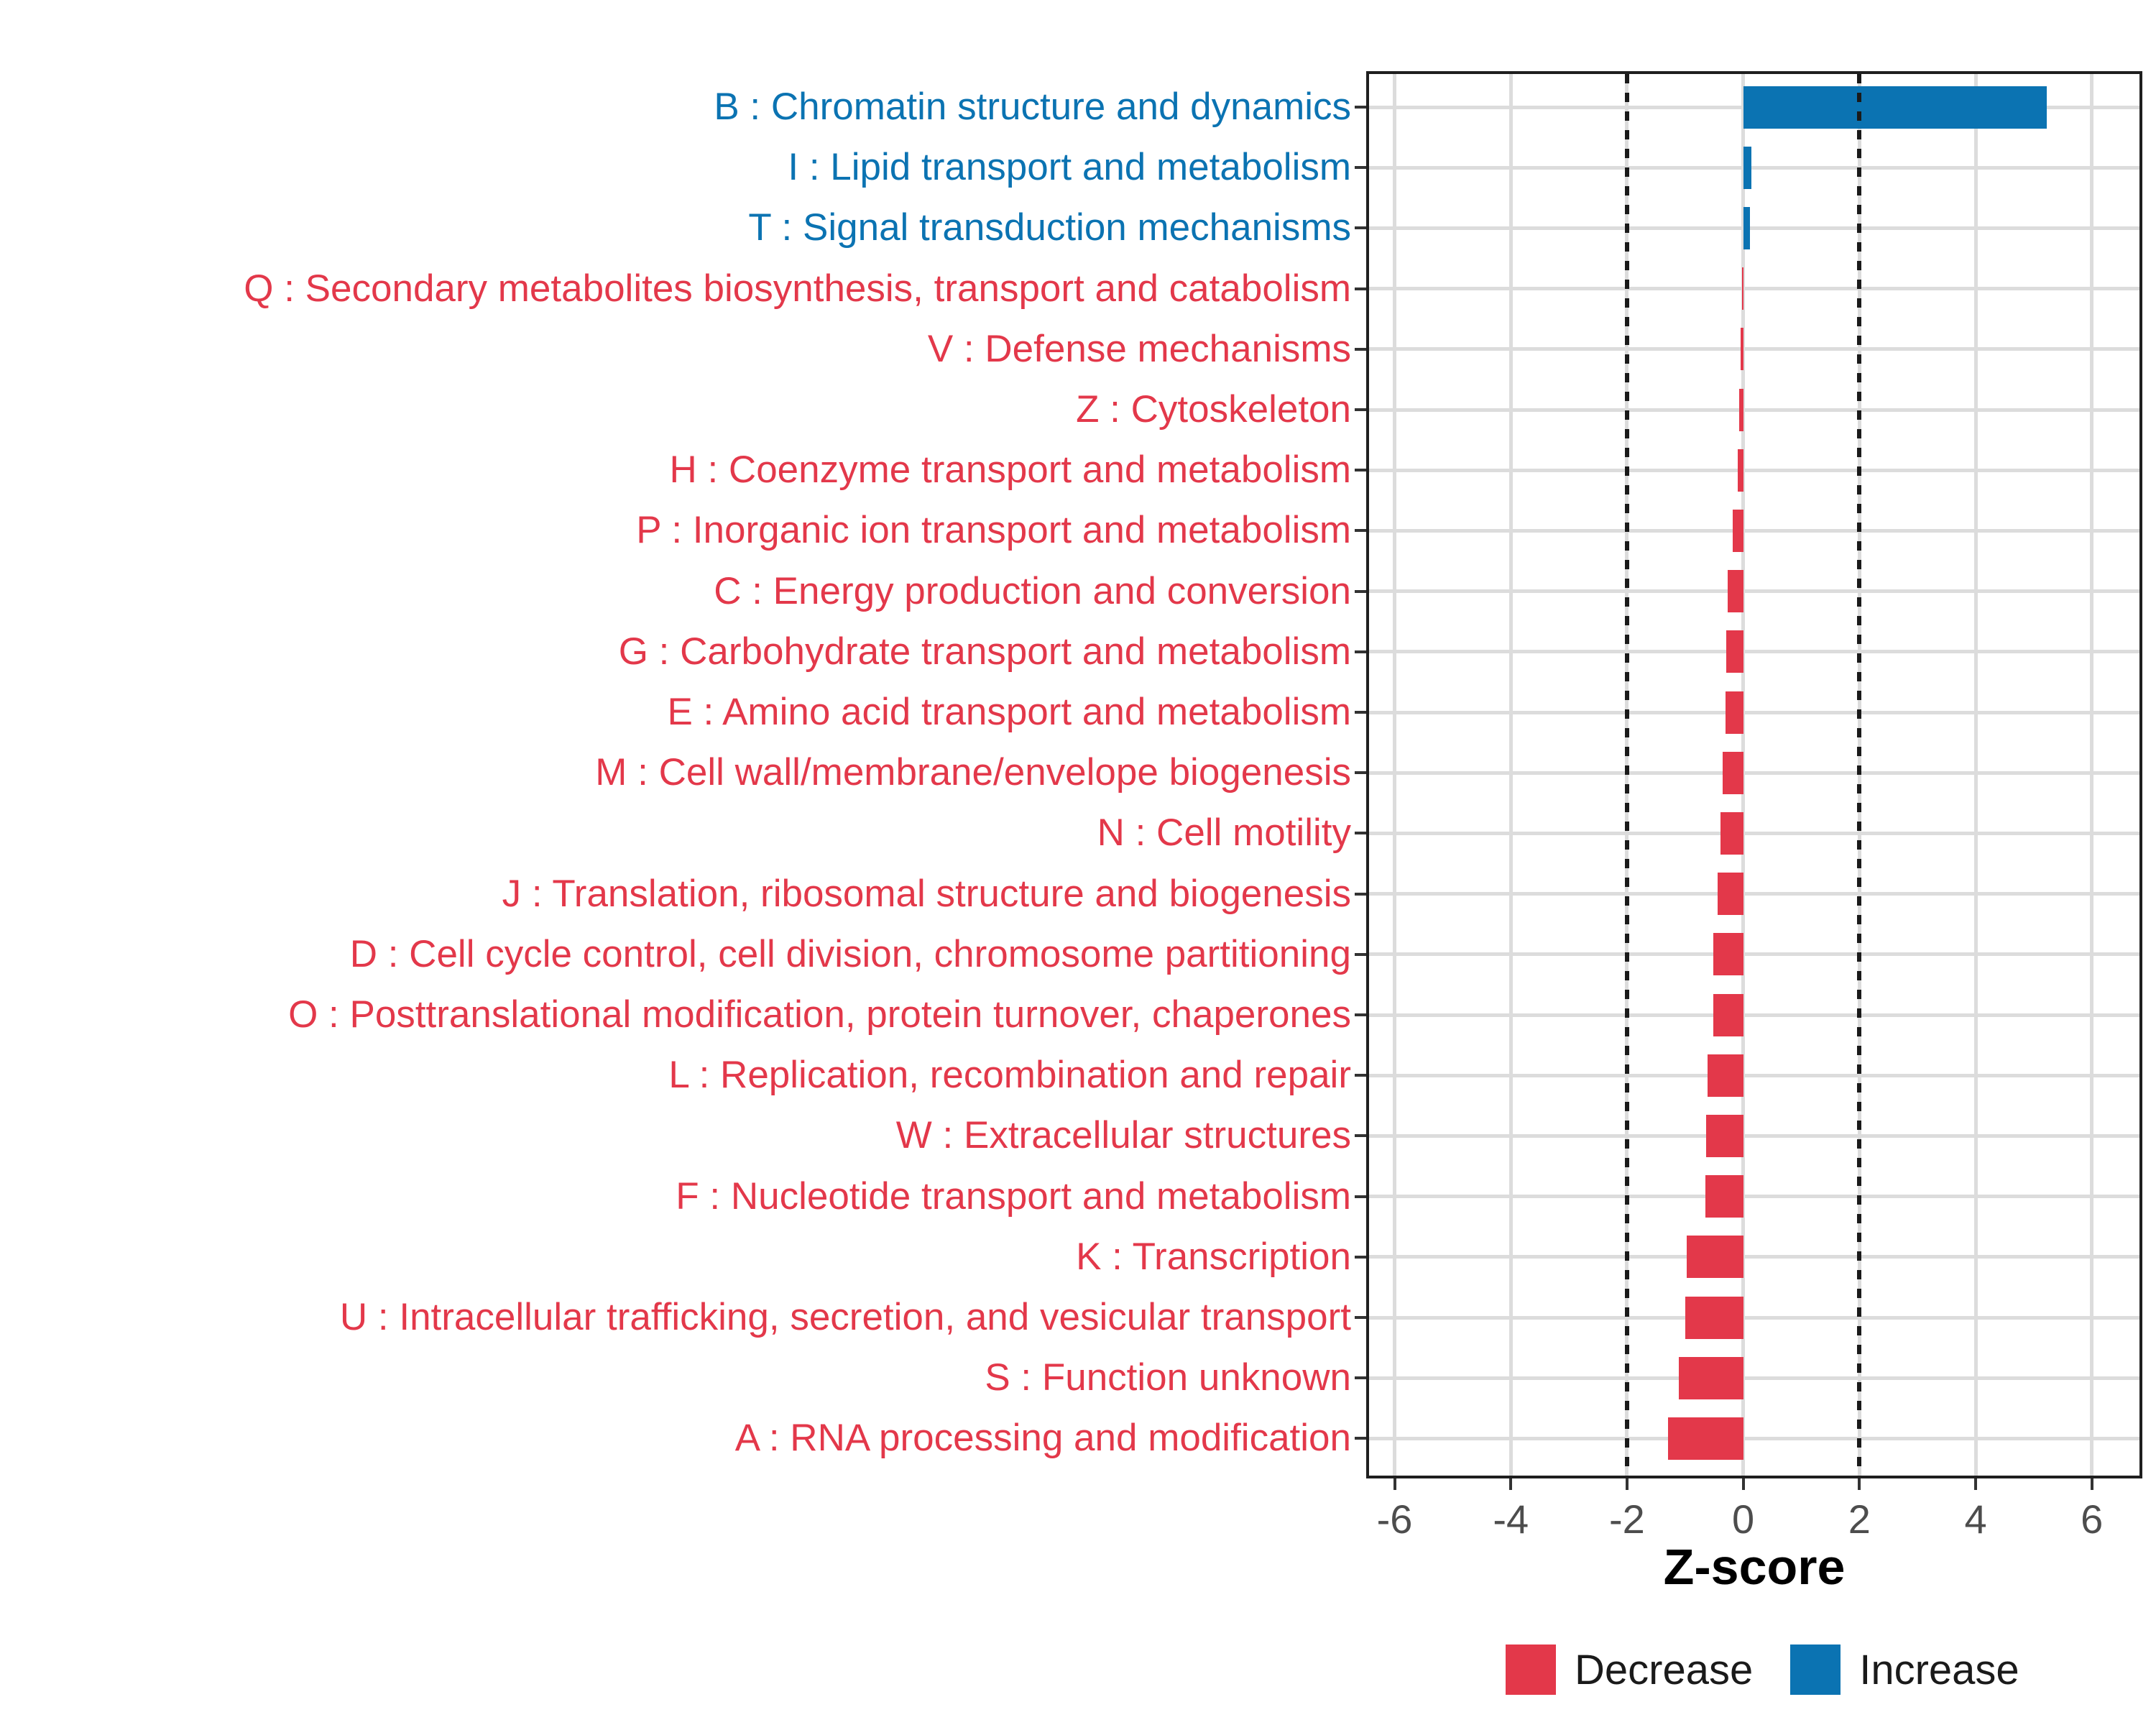  I want to click on bar-O, so click(1728, 1014).